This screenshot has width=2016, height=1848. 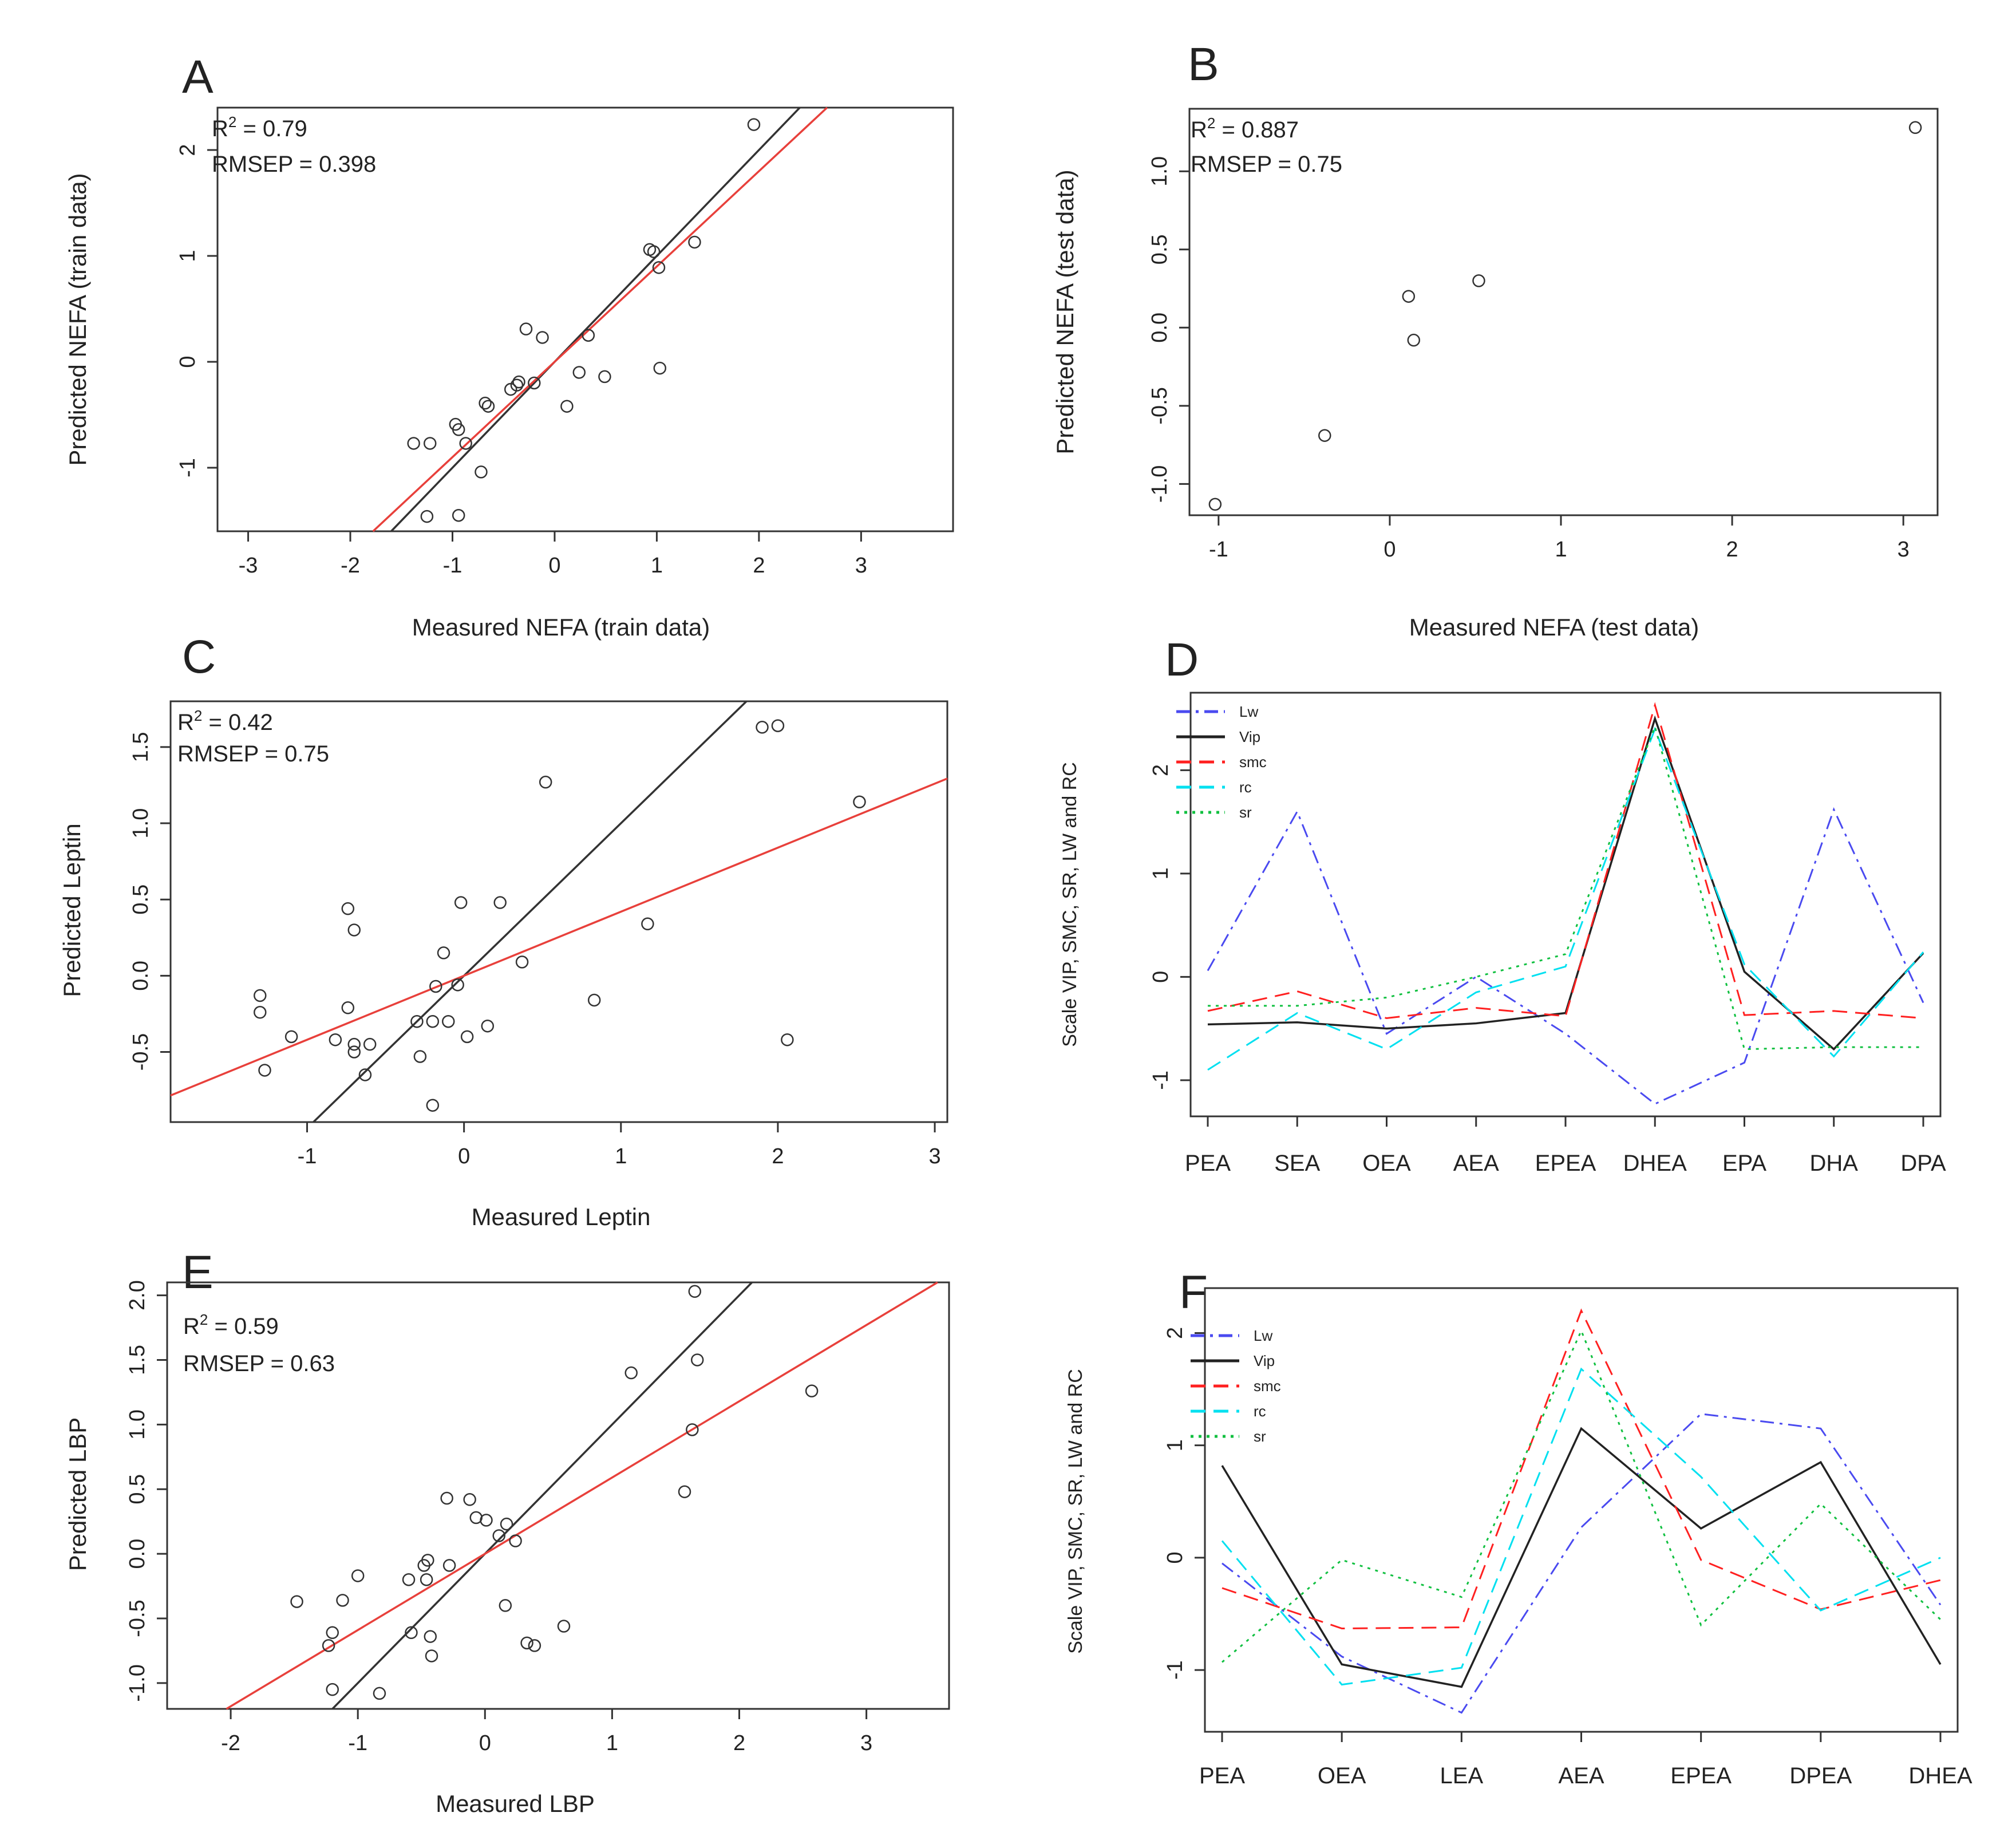 What do you see at coordinates (1203, 64) in the screenshot?
I see `panel-letter-B: B` at bounding box center [1203, 64].